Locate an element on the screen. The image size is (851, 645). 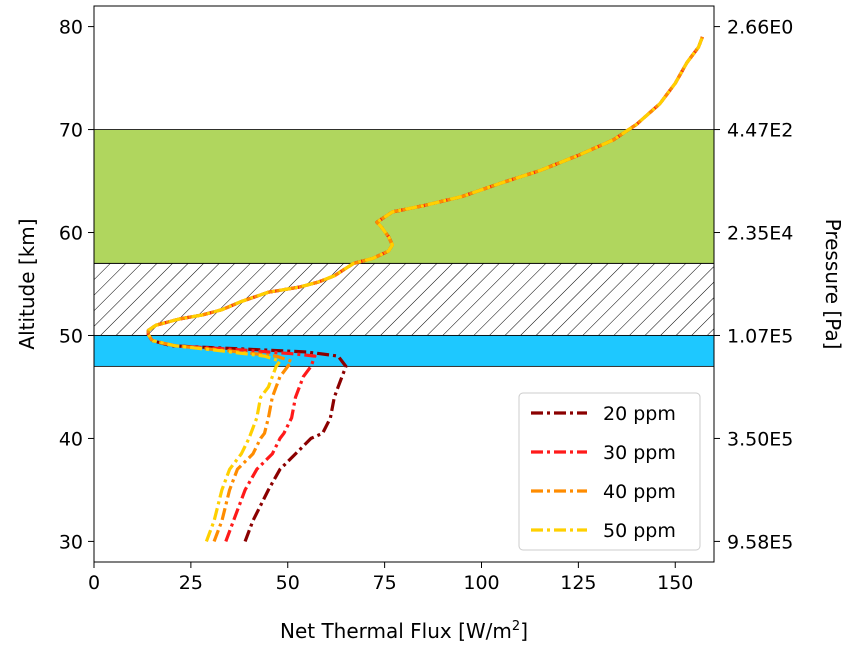
legend-label: 40 ppm is located at coordinates (639, 492).